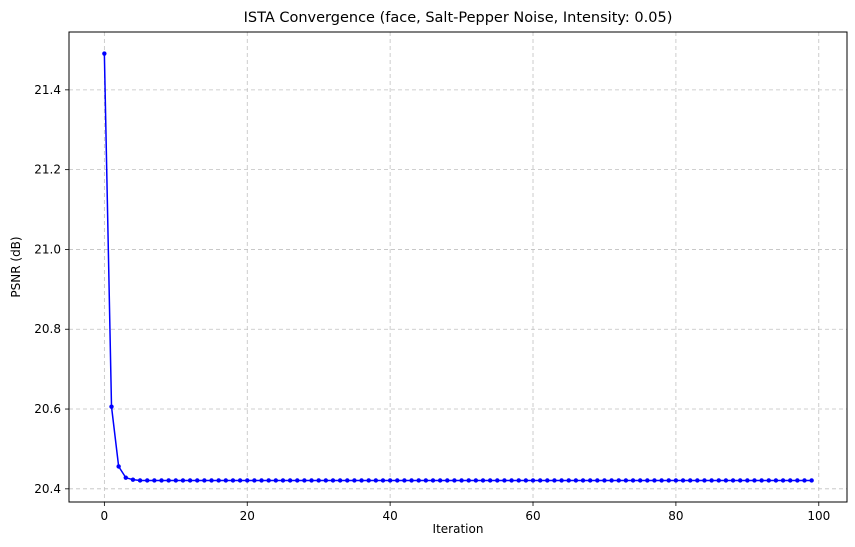 The height and width of the screenshot is (547, 855). What do you see at coordinates (47, 329) in the screenshot?
I see `y-tick-label: 20.8` at bounding box center [47, 329].